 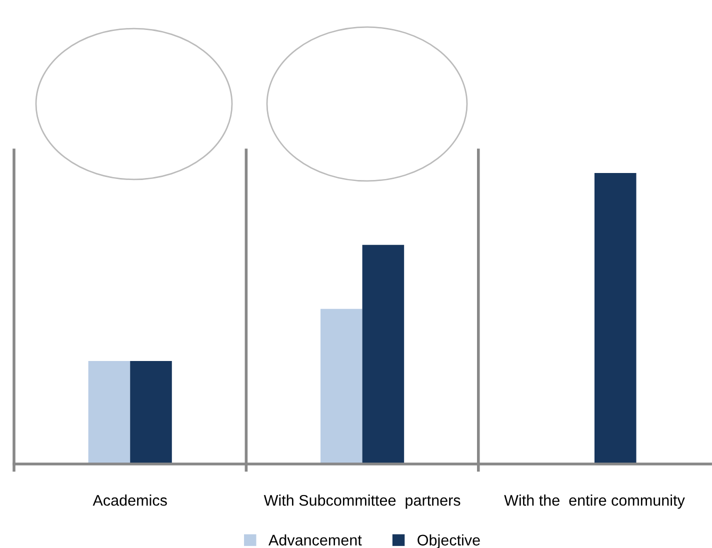 What do you see at coordinates (129, 500) in the screenshot?
I see `x-tick-label: Academics` at bounding box center [129, 500].